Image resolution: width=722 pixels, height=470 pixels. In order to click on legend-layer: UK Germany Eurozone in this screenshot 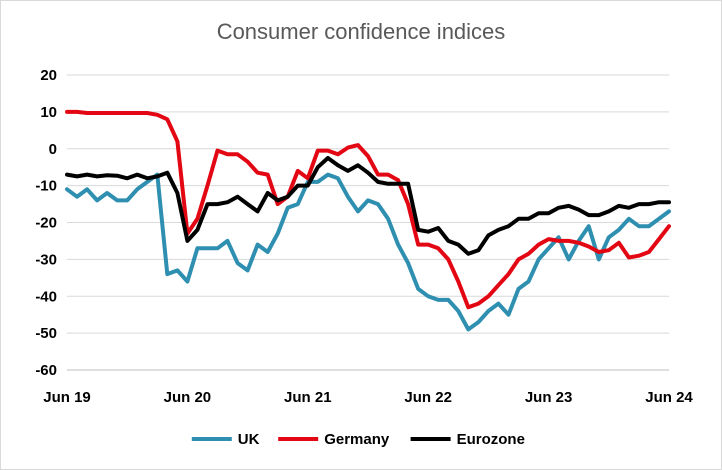, I will do `click(358, 439)`.